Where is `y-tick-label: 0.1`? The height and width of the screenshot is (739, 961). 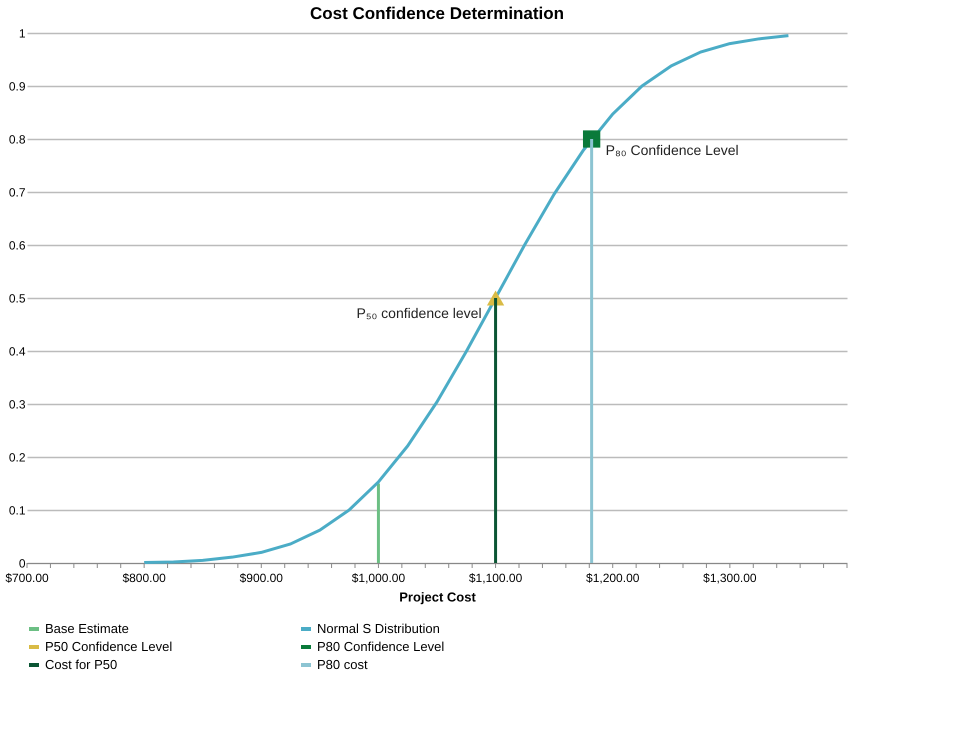 y-tick-label: 0.1 is located at coordinates (17, 511).